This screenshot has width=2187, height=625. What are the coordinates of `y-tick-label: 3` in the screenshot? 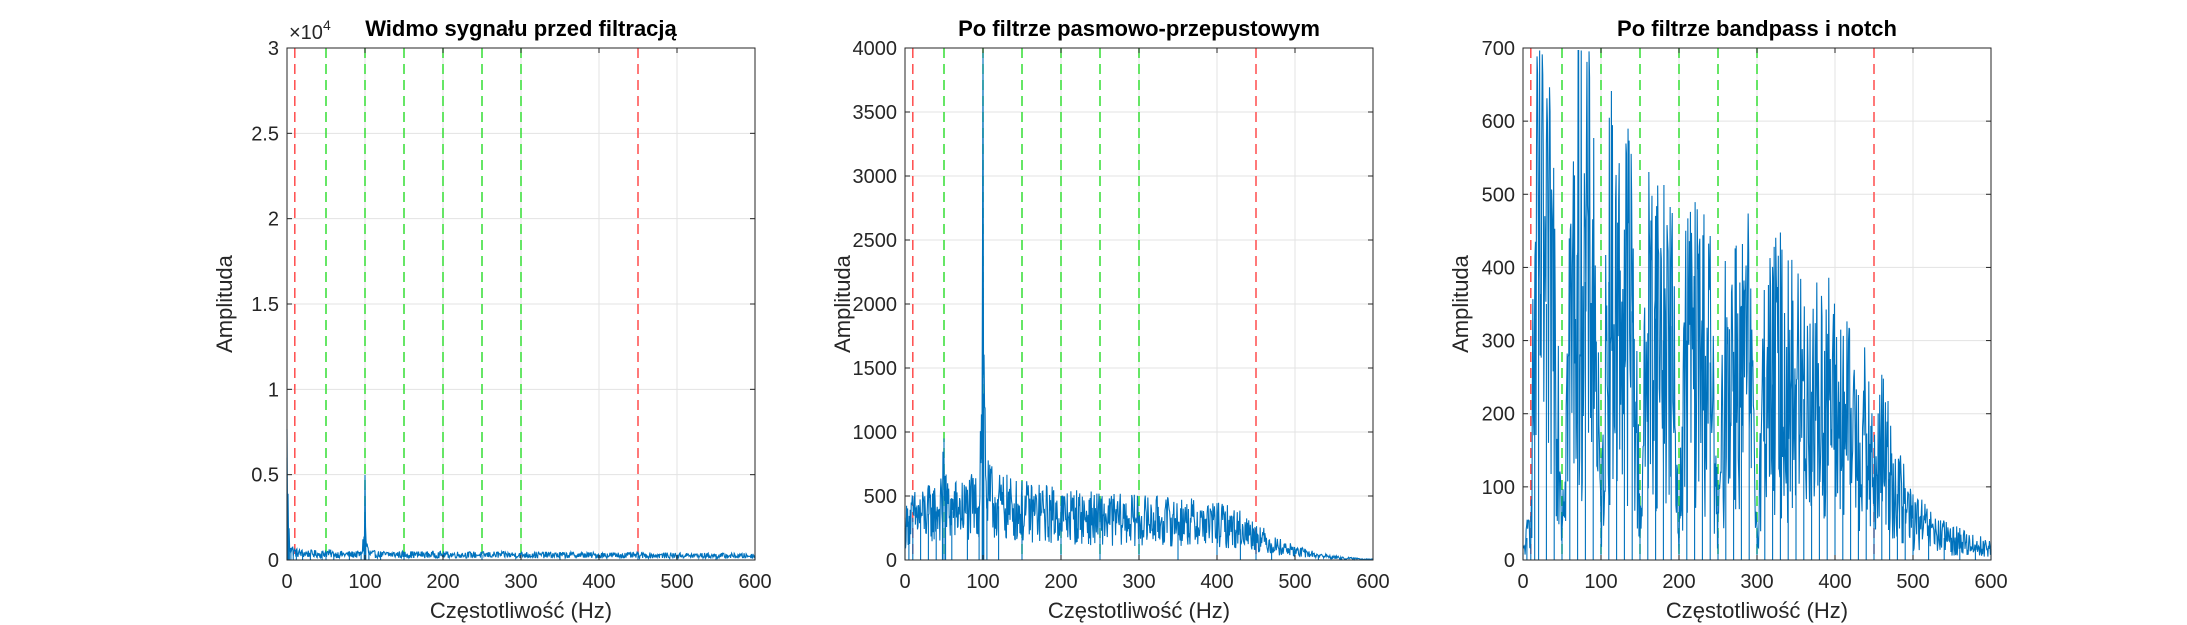 It's located at (273, 49).